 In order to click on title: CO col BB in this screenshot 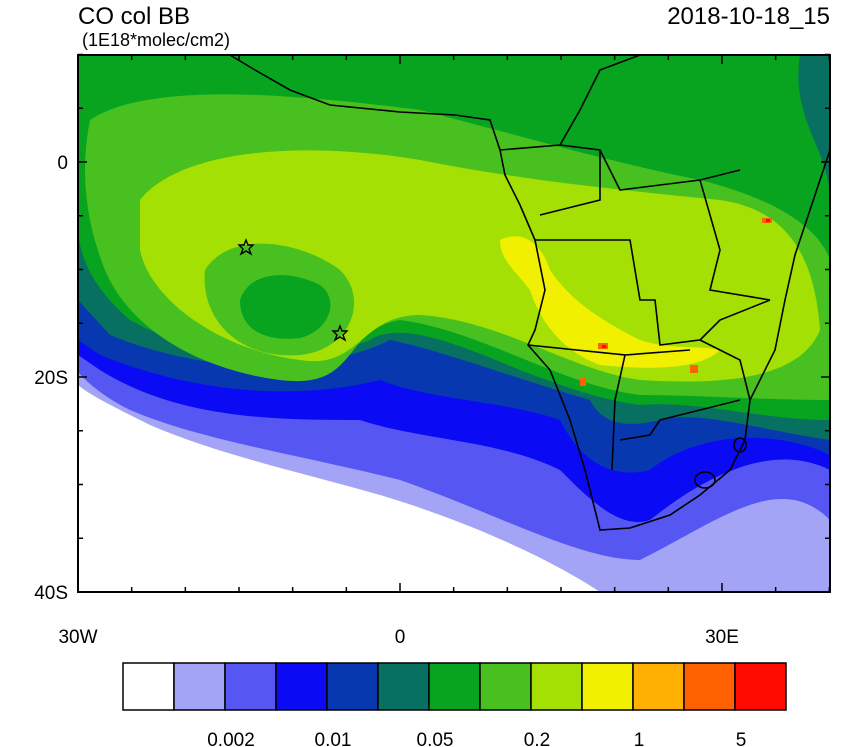, I will do `click(134, 16)`.